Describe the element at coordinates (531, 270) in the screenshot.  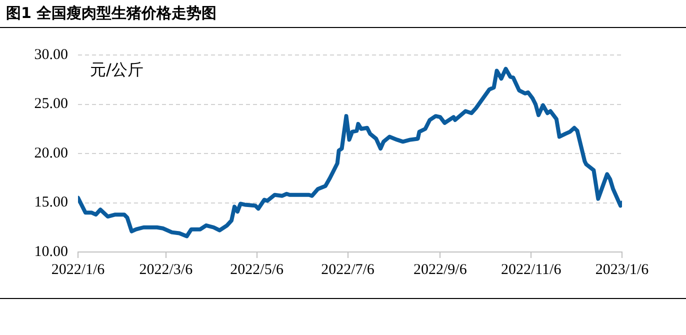
I see `x-tick-label: 2022/11/6` at that location.